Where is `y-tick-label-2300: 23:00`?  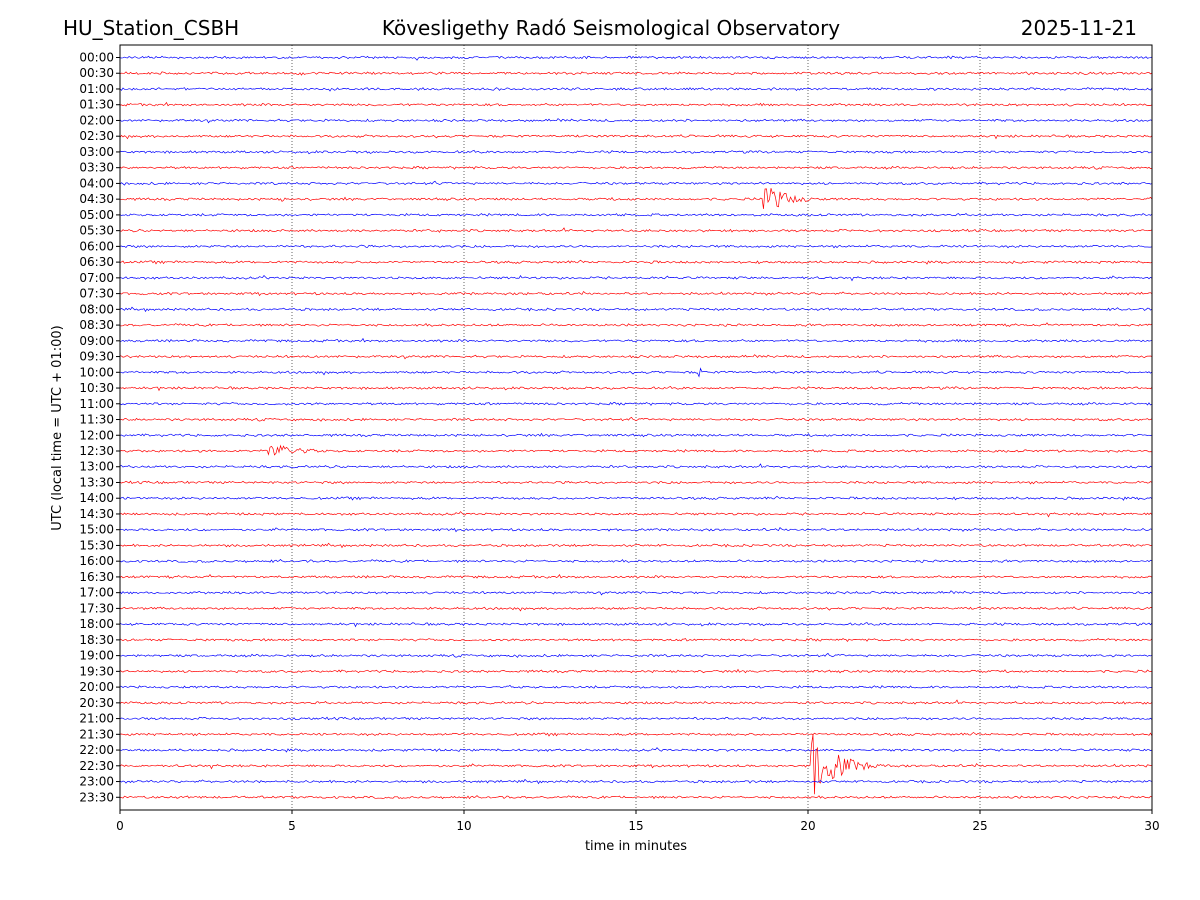
y-tick-label-2300: 23:00 is located at coordinates (96, 782).